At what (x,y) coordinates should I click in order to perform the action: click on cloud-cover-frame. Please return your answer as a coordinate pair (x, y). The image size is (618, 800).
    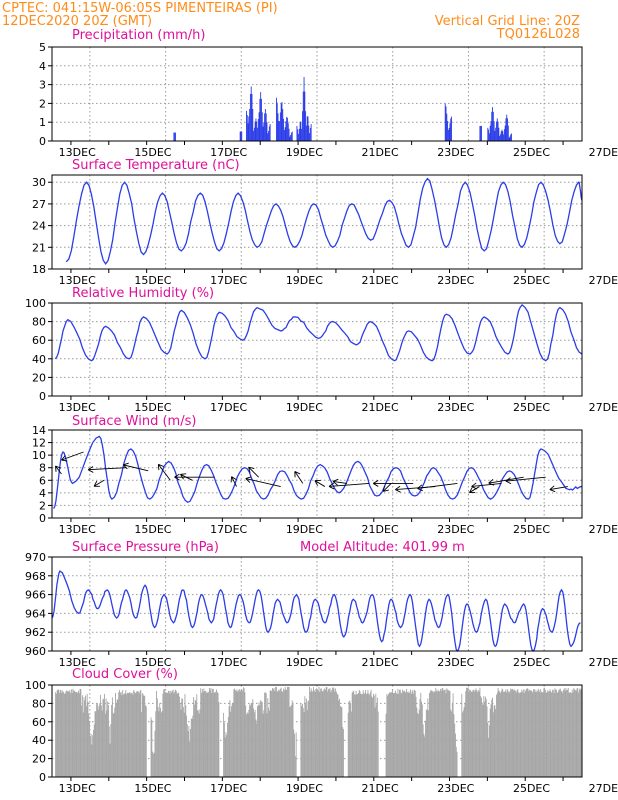
    Looking at the image, I should click on (317, 731).